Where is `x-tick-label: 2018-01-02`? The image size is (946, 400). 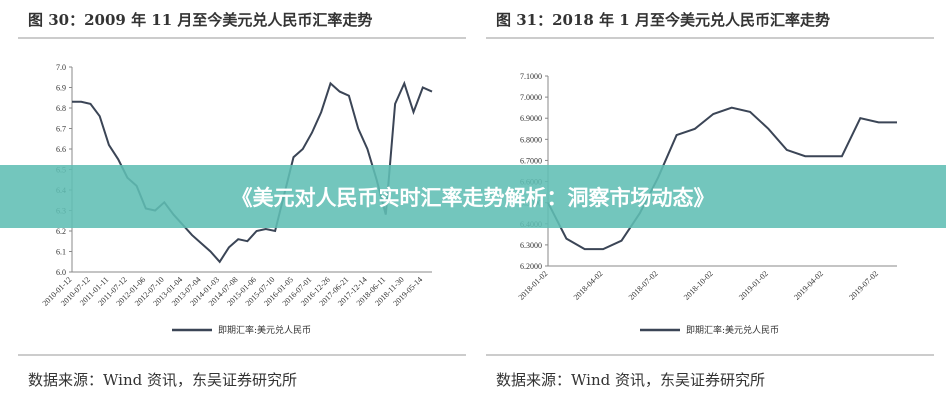
x-tick-label: 2018-01-02 is located at coordinates (533, 285).